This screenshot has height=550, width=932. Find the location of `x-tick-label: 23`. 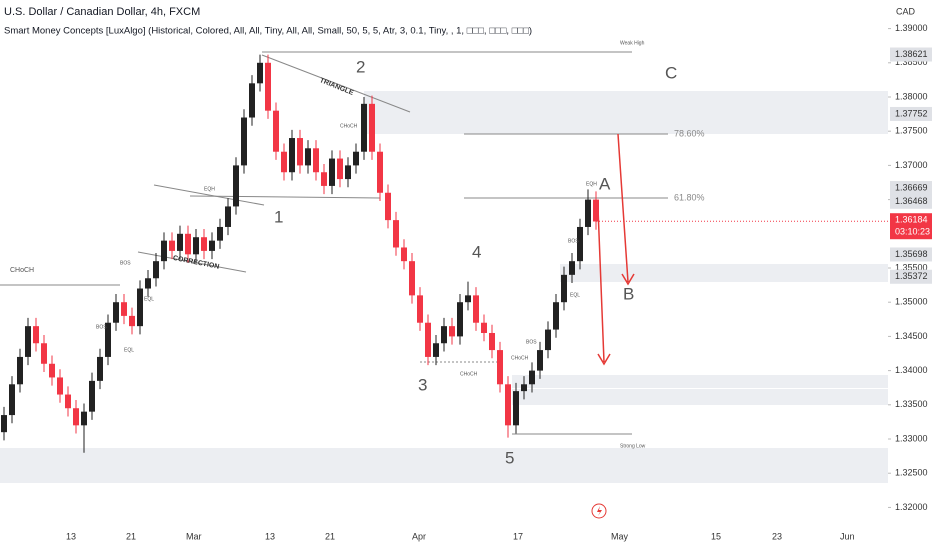

x-tick-label: 23 is located at coordinates (777, 536).